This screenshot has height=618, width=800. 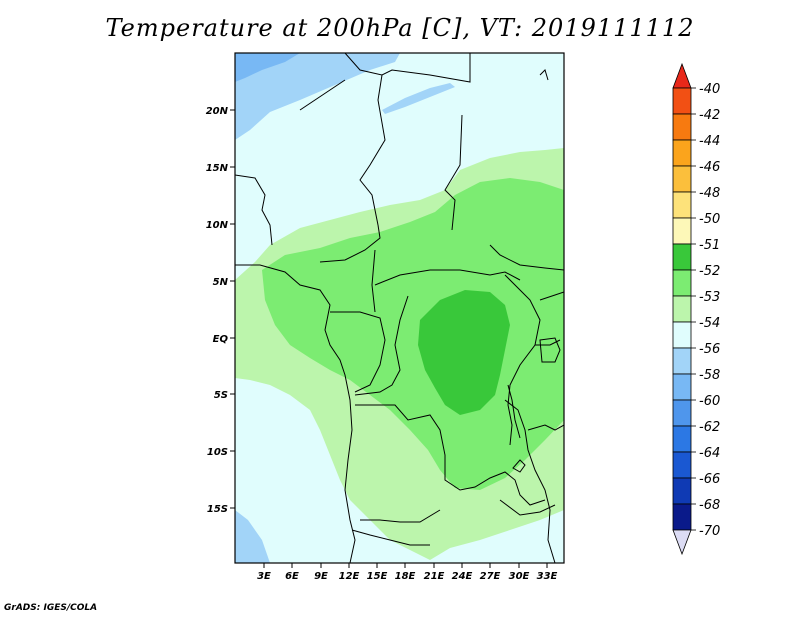 What do you see at coordinates (217, 225) in the screenshot?
I see `lat-label: 10N` at bounding box center [217, 225].